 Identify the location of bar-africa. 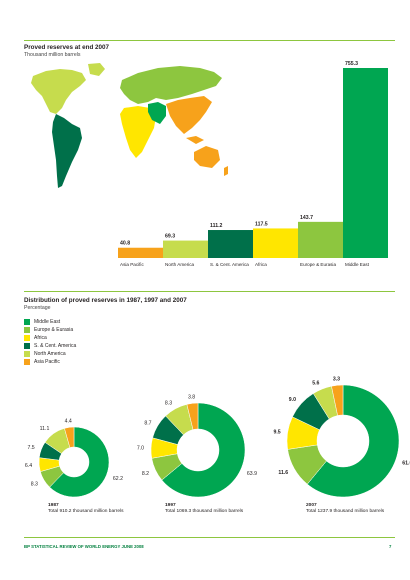
(275, 243).